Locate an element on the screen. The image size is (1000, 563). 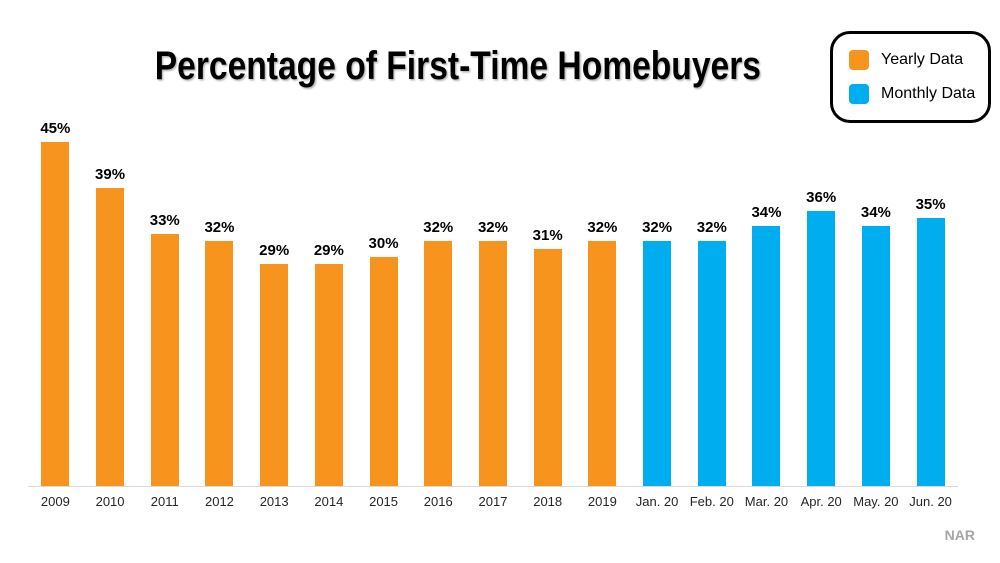
legend-item: Monthly Data is located at coordinates (918, 94).